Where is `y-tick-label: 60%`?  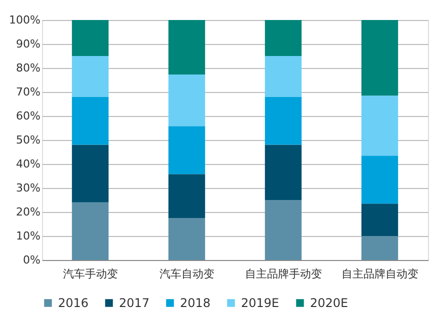
y-tick-label: 60% is located at coordinates (28, 116).